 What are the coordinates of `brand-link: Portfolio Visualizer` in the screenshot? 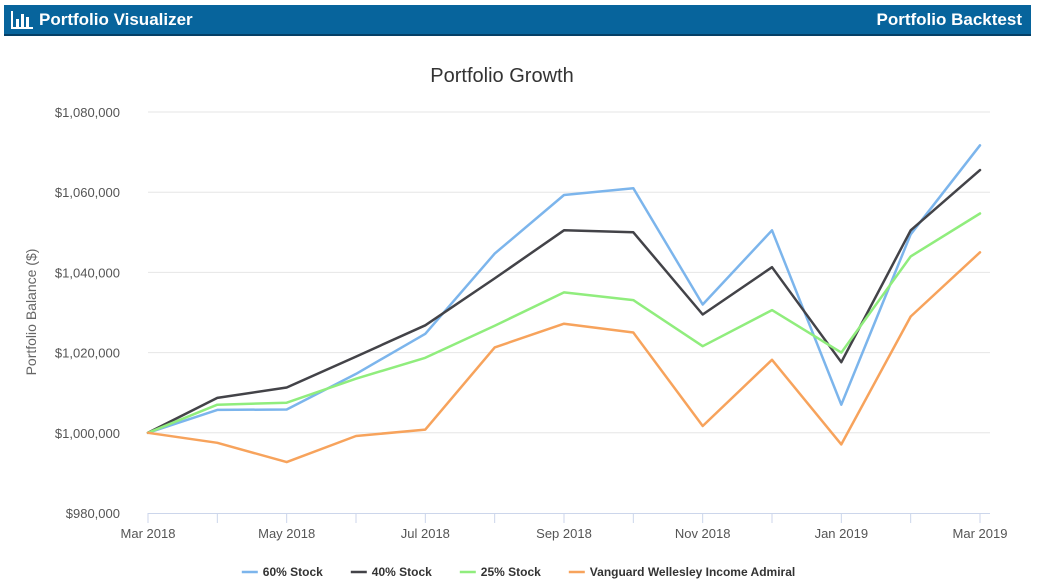 It's located at (101, 20).